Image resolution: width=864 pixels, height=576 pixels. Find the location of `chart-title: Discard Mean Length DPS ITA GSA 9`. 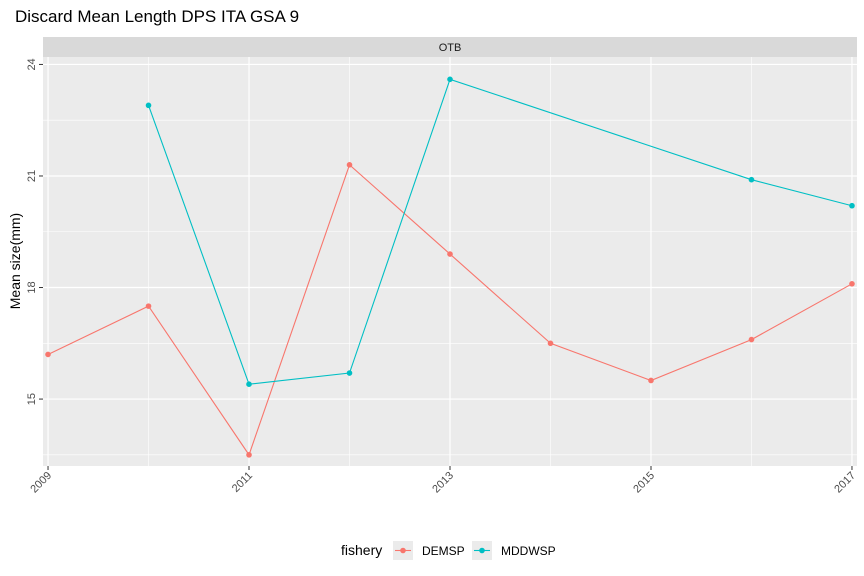

chart-title: Discard Mean Length DPS ITA GSA 9 is located at coordinates (157, 16).